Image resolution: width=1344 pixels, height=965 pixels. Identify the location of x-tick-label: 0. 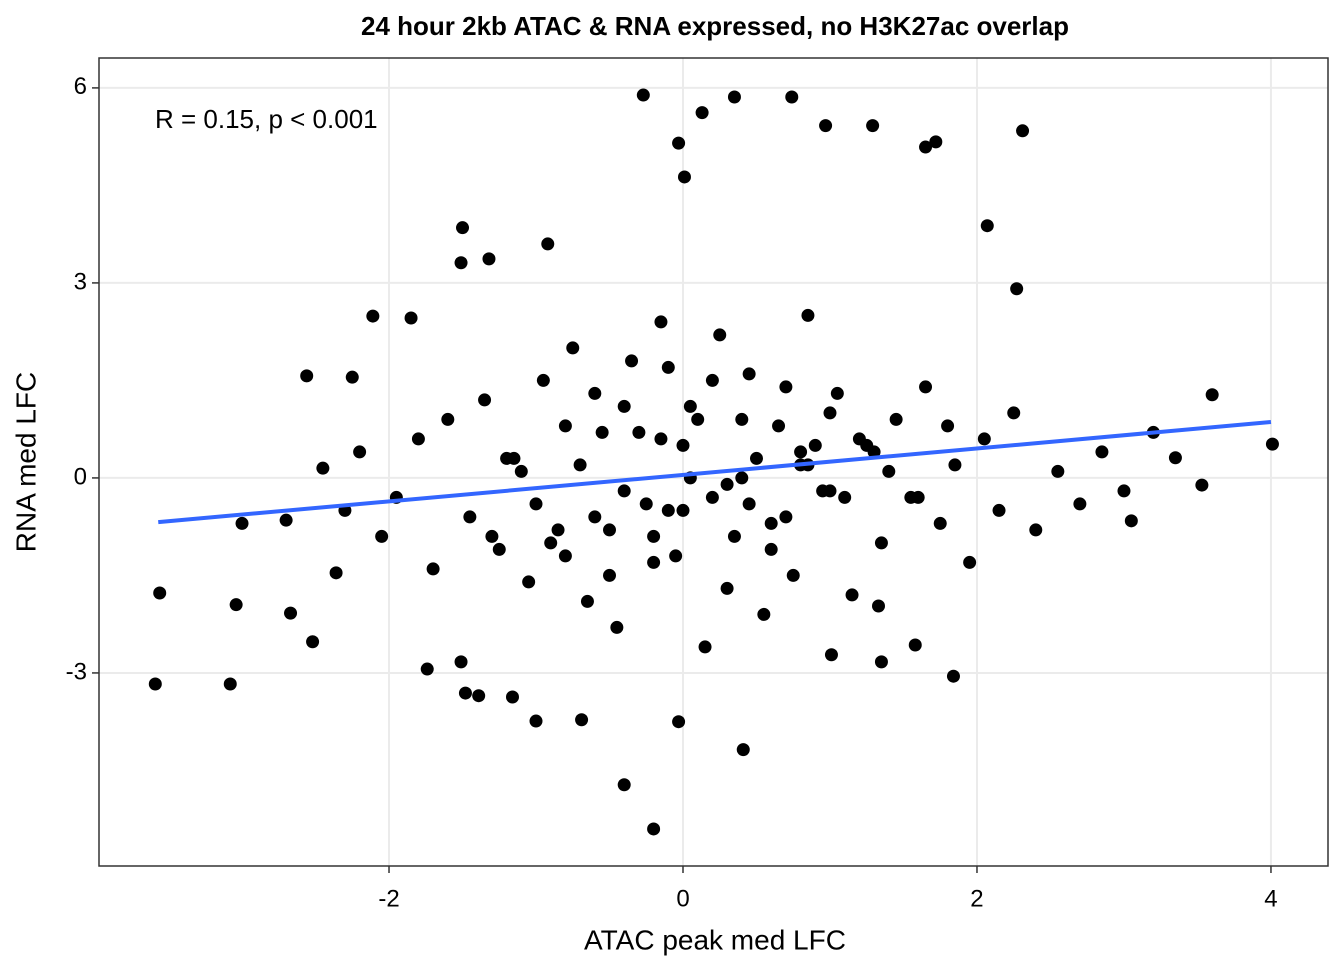
(682, 898).